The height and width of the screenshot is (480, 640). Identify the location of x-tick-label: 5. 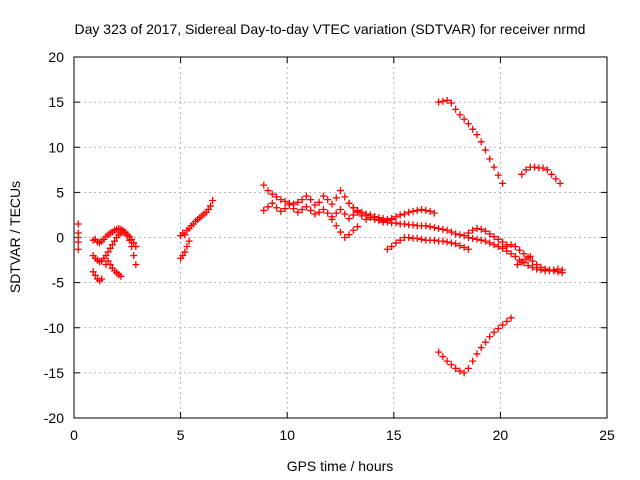
(181, 435).